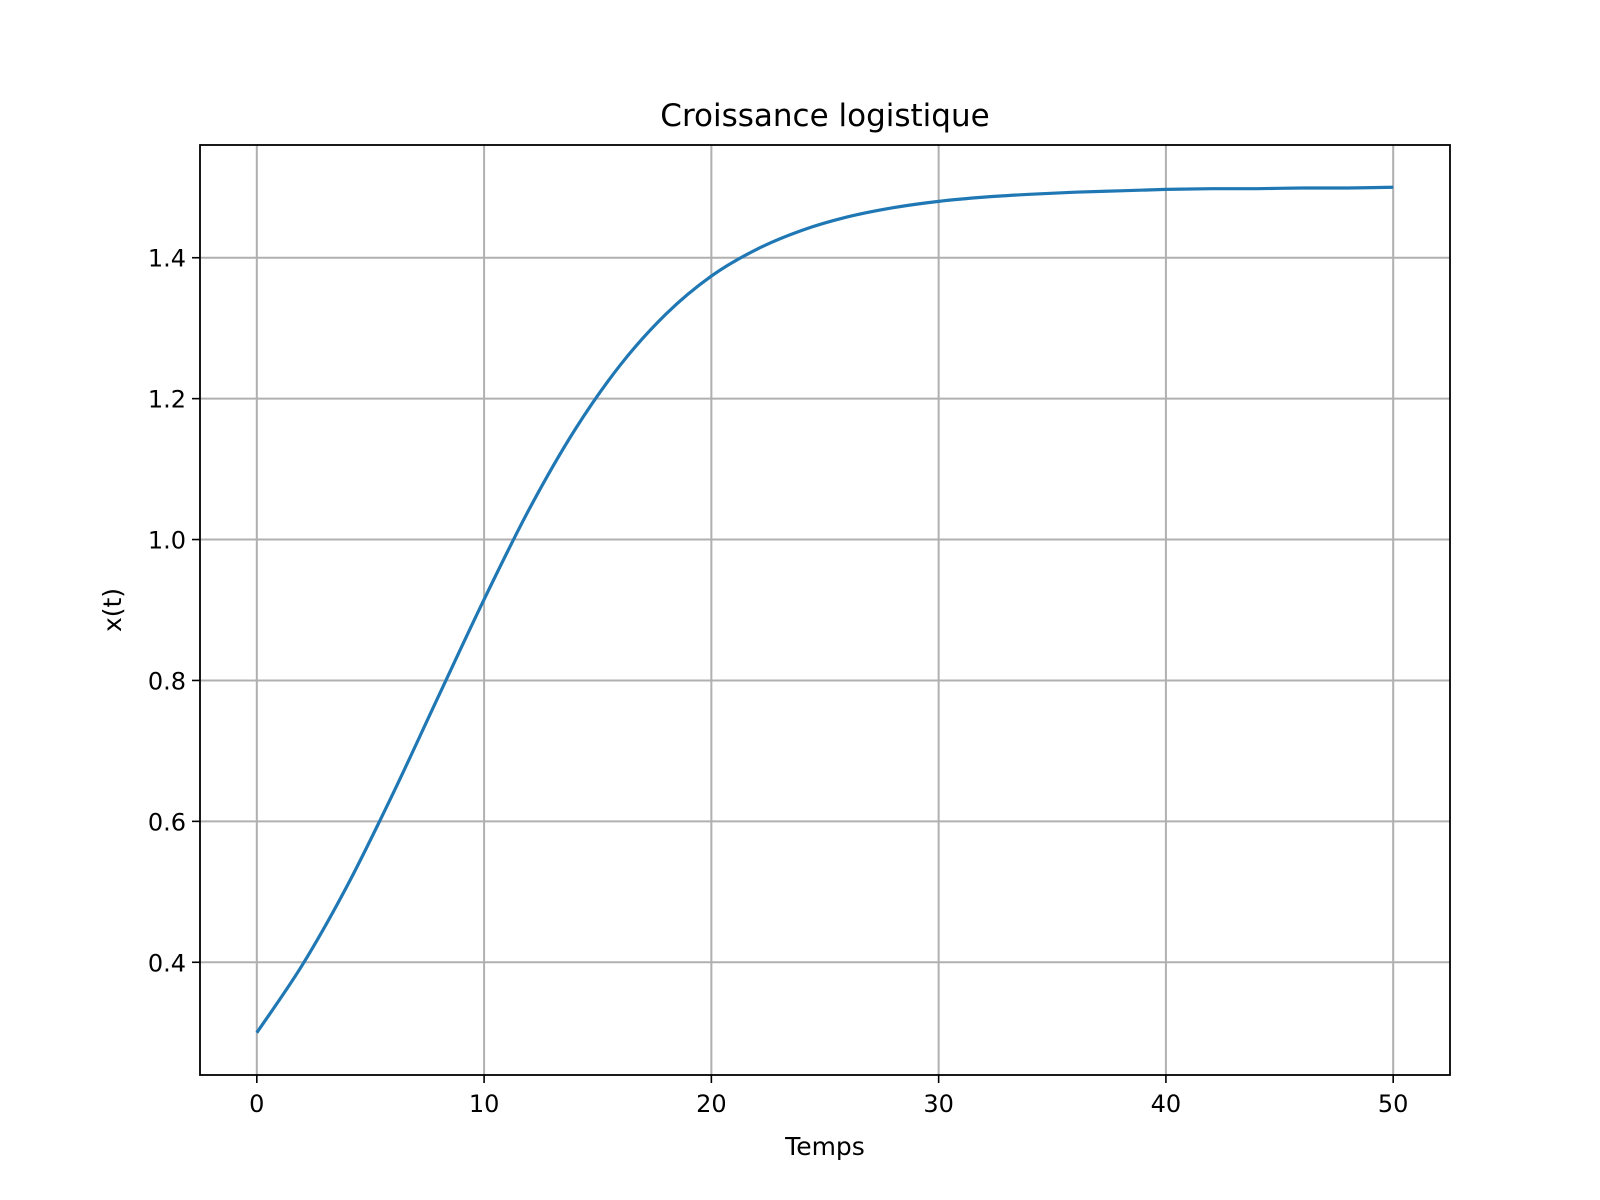  I want to click on x-tick-label: 30, so click(938, 1104).